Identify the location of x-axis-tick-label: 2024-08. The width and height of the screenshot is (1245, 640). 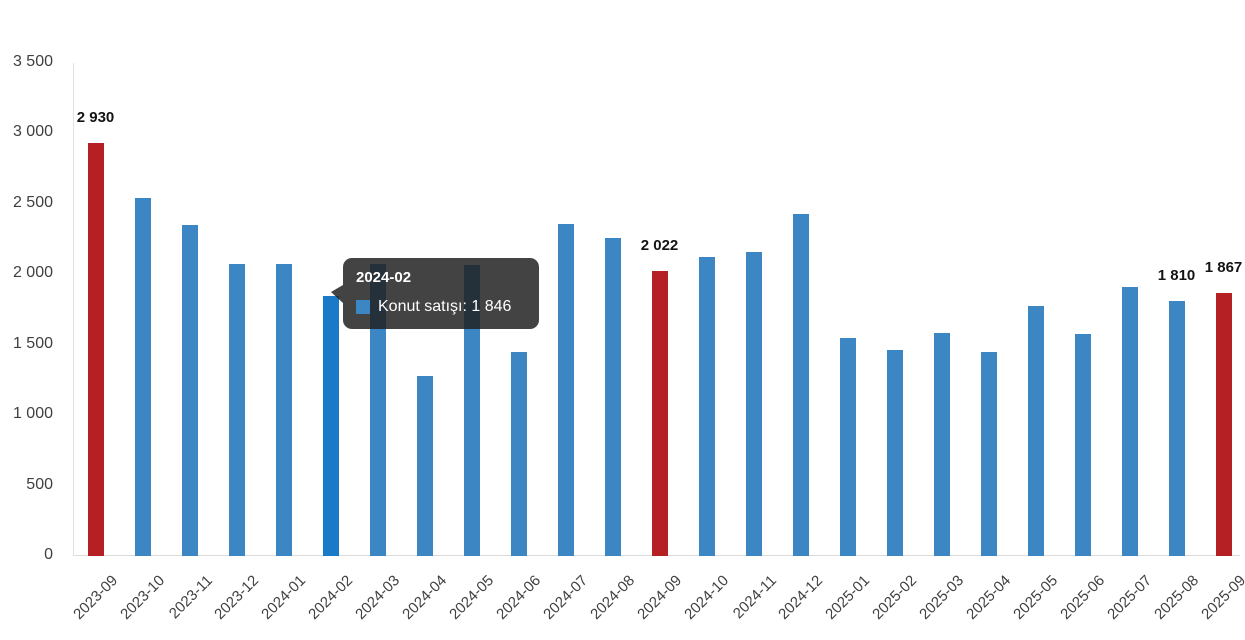
(613, 597).